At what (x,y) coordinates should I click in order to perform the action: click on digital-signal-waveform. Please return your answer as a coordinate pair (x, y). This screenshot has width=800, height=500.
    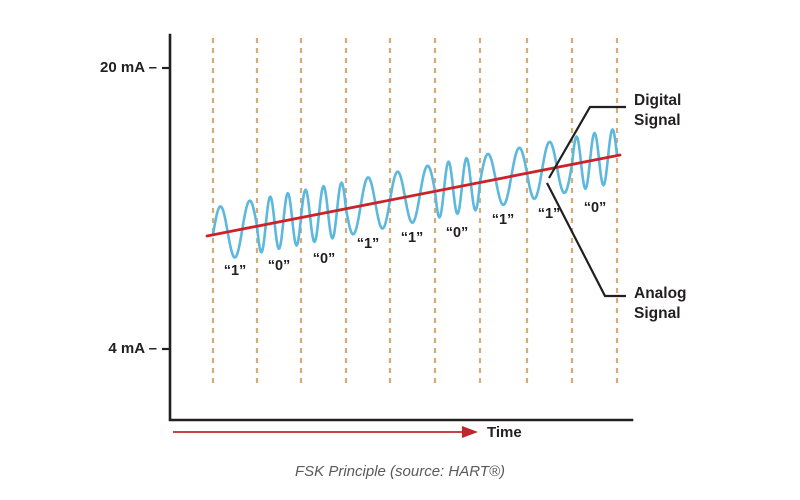
    Looking at the image, I should click on (415, 193).